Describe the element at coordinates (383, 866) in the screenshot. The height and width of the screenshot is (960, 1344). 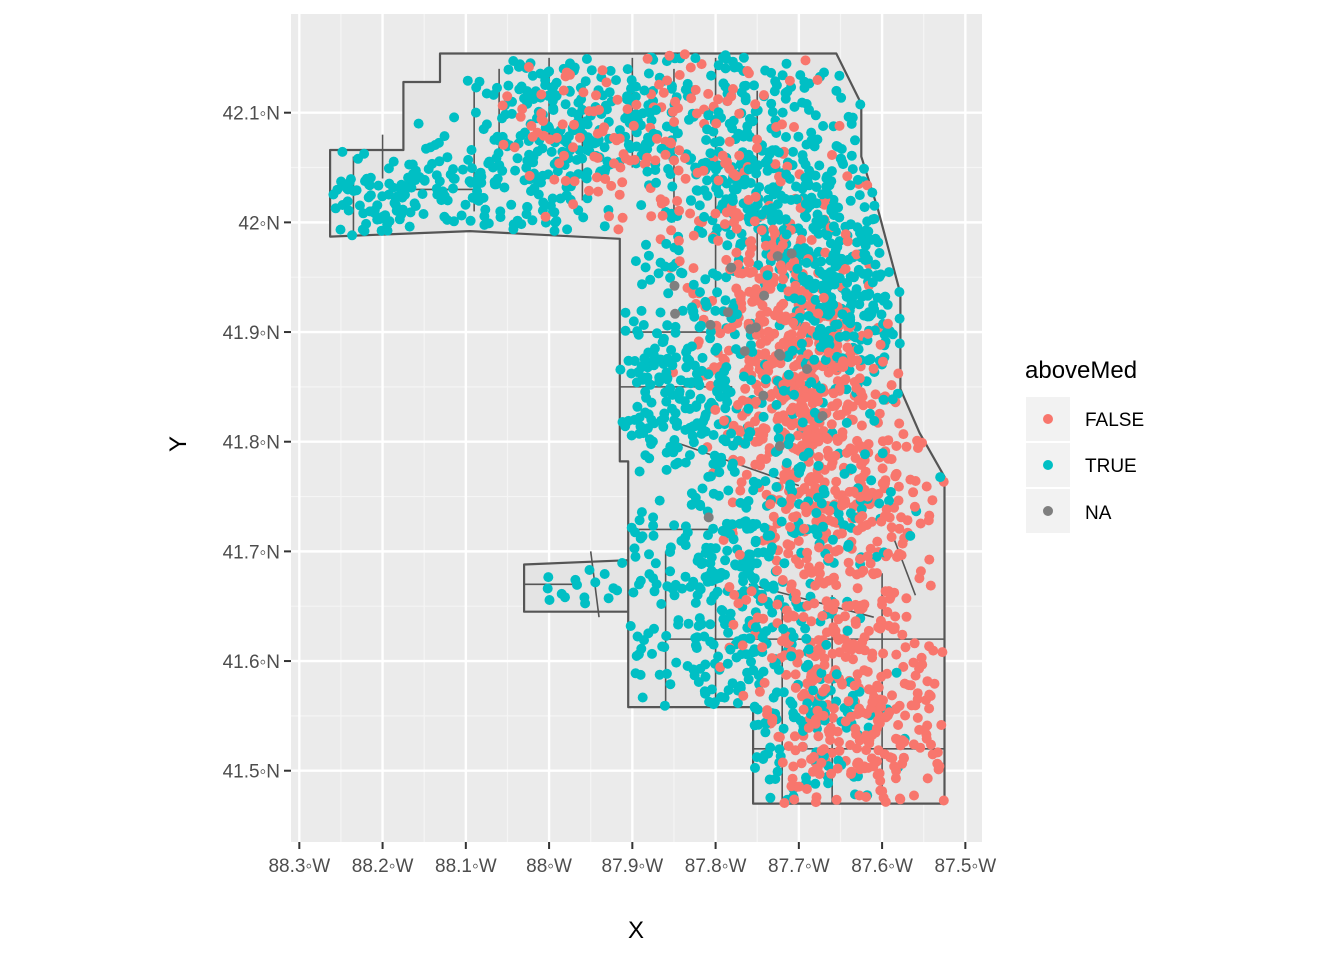
I see `x-tick-label: 88.2◦W` at that location.